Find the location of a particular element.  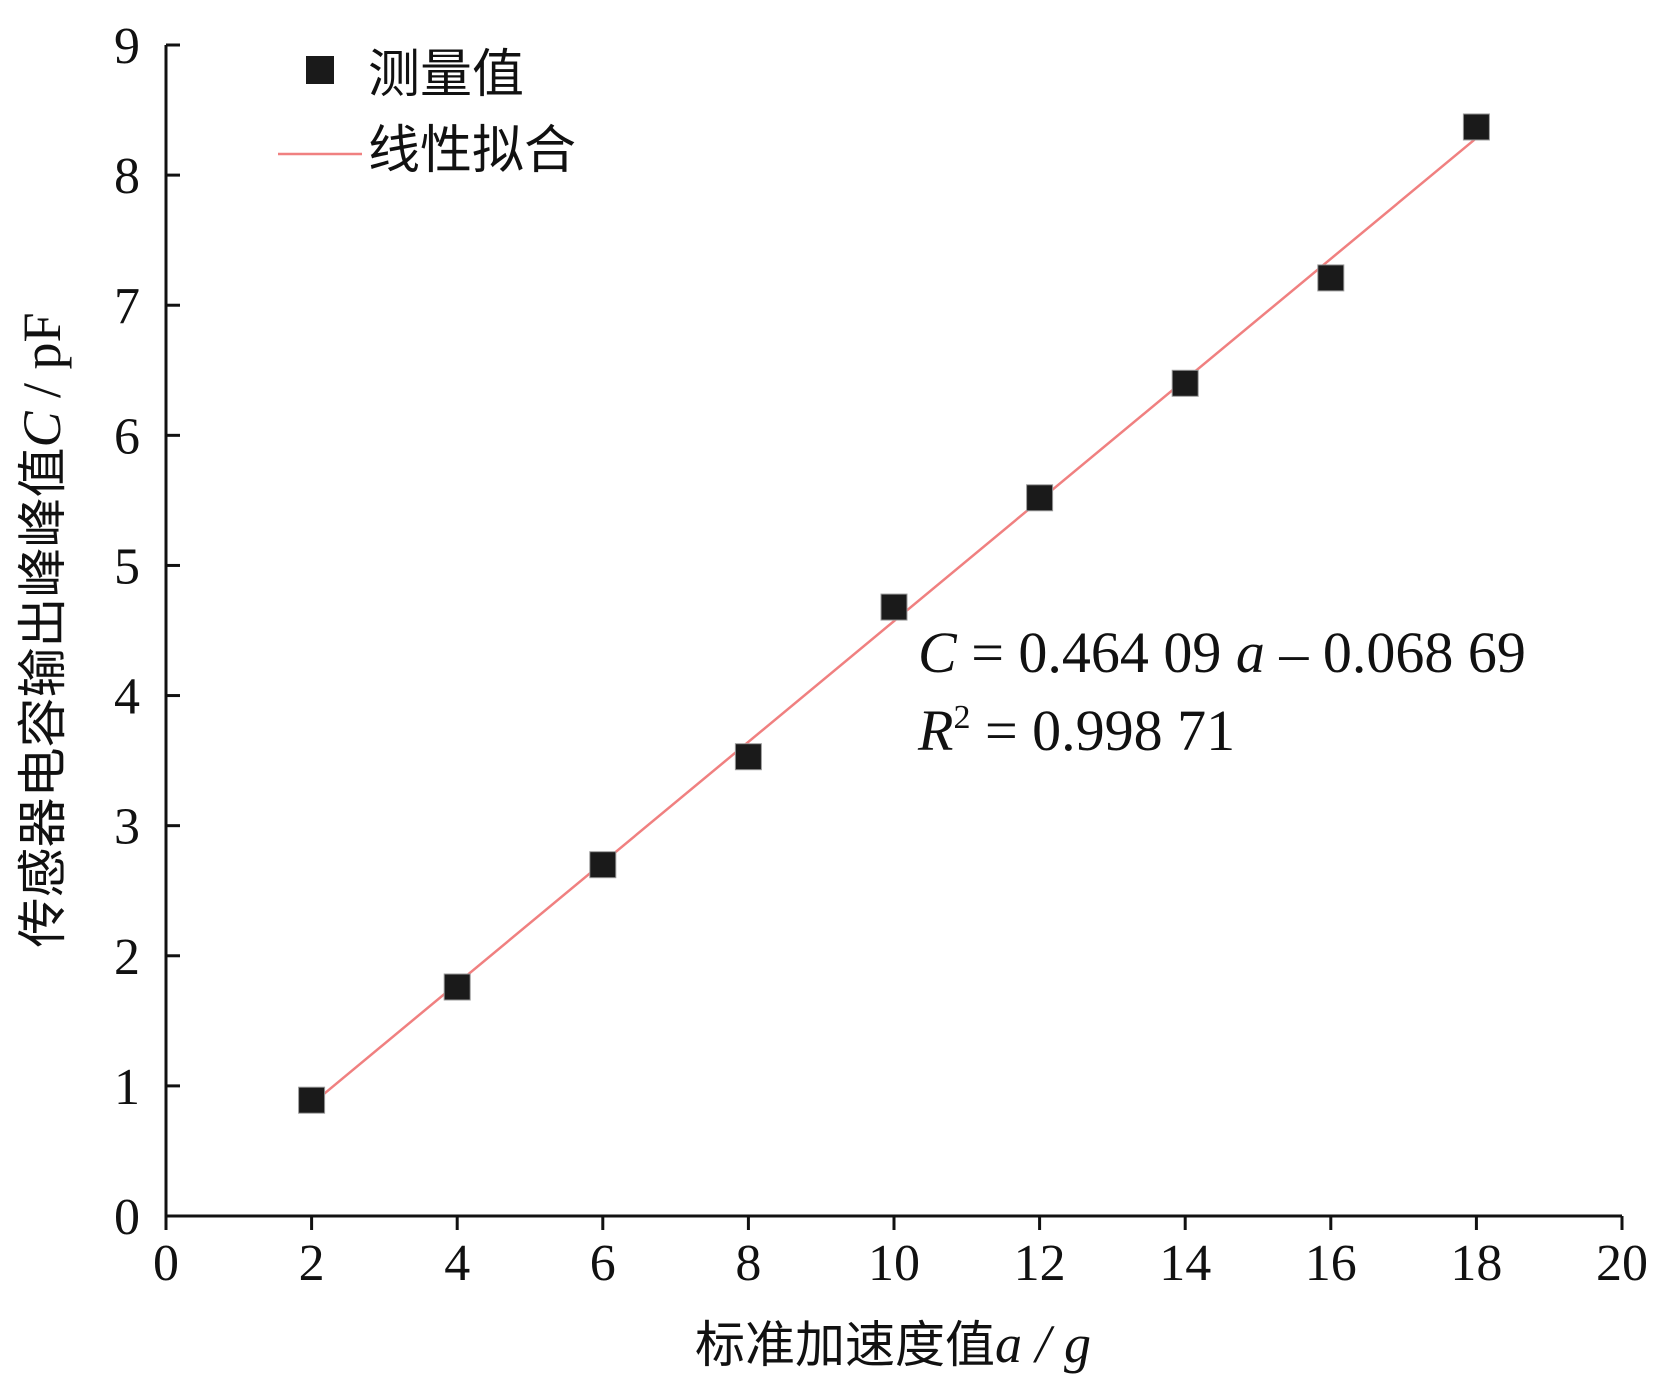

y-tick-label: 9 is located at coordinates (127, 46).